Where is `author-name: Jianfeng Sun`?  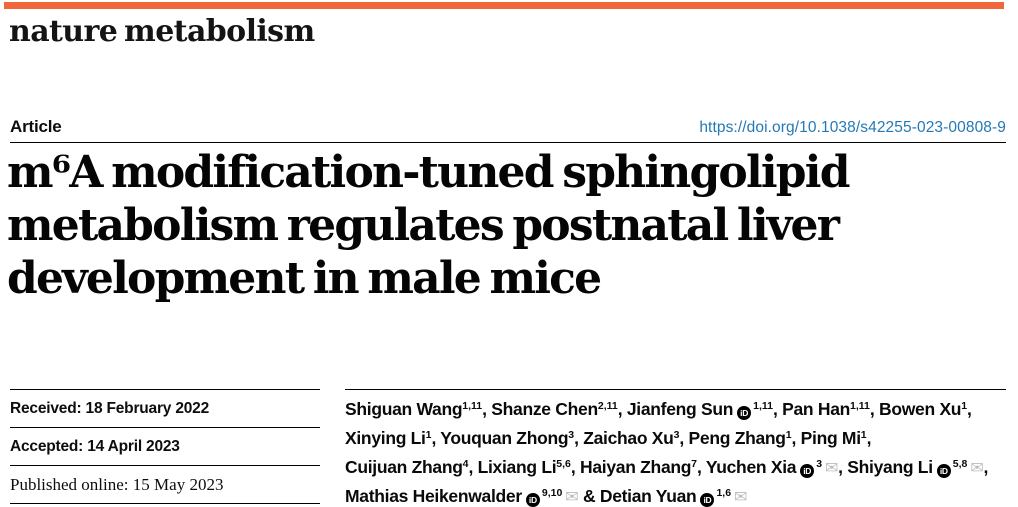 author-name: Jianfeng Sun is located at coordinates (680, 409).